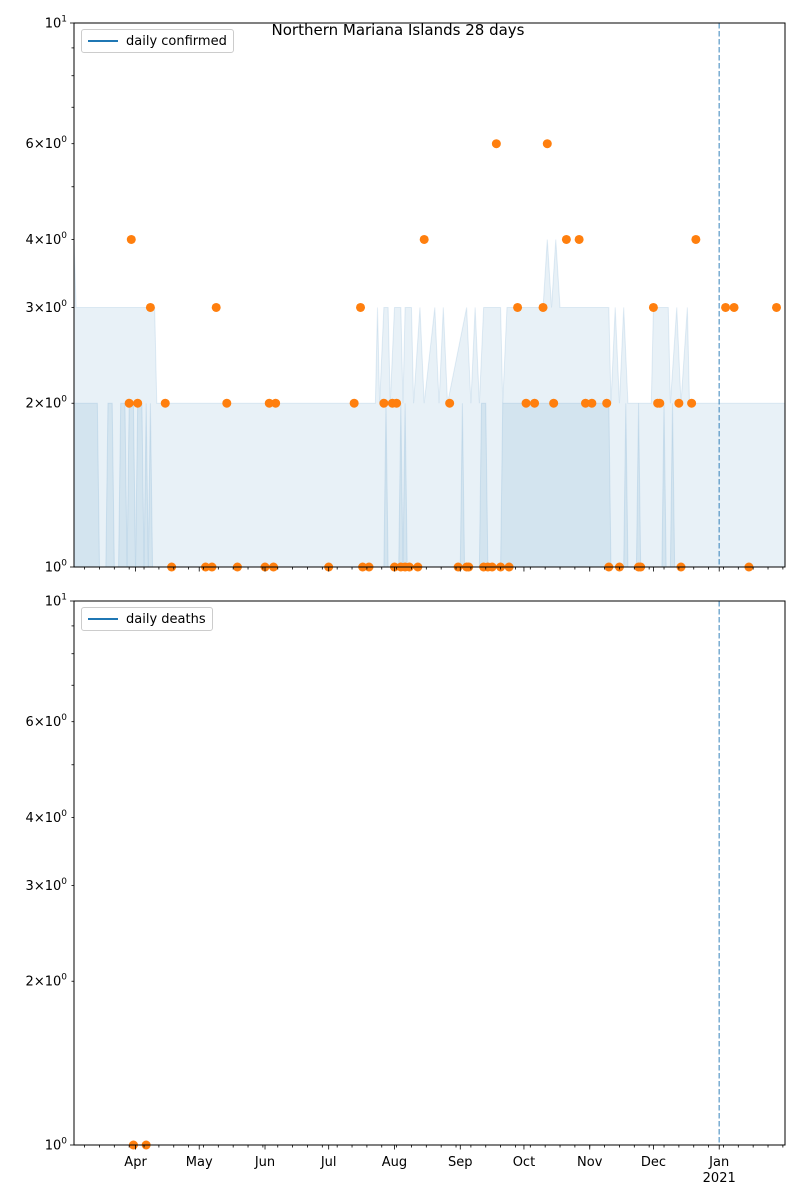 This screenshot has width=800, height=1200. What do you see at coordinates (590, 1162) in the screenshot?
I see `x-tick-label: Nov` at bounding box center [590, 1162].